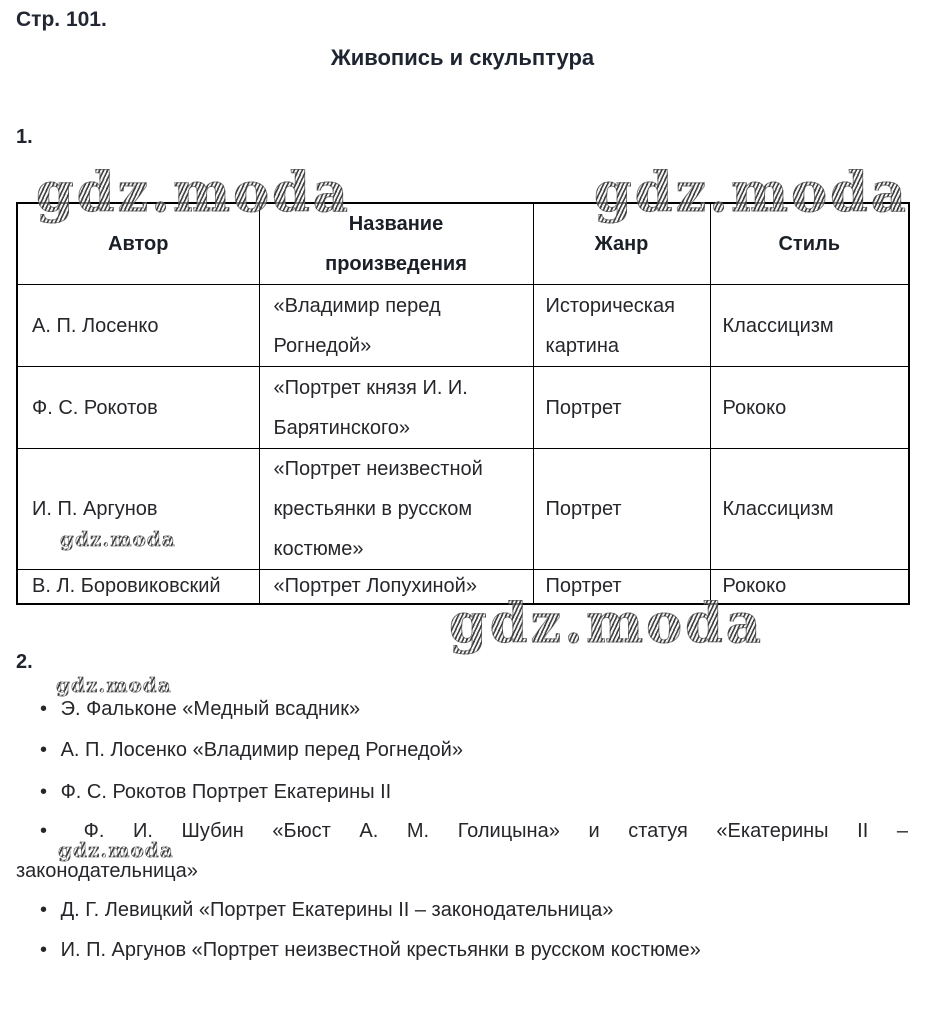  What do you see at coordinates (396, 325) in the screenshot?
I see `table-cell-work-title: «Владимир перед Рогнедой»` at bounding box center [396, 325].